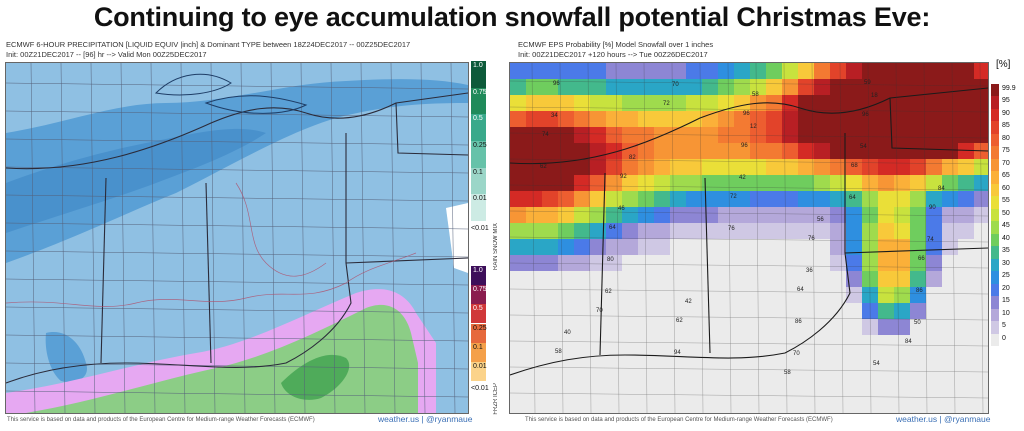  I want to click on probability-point-label: 70, so click(675, 85).